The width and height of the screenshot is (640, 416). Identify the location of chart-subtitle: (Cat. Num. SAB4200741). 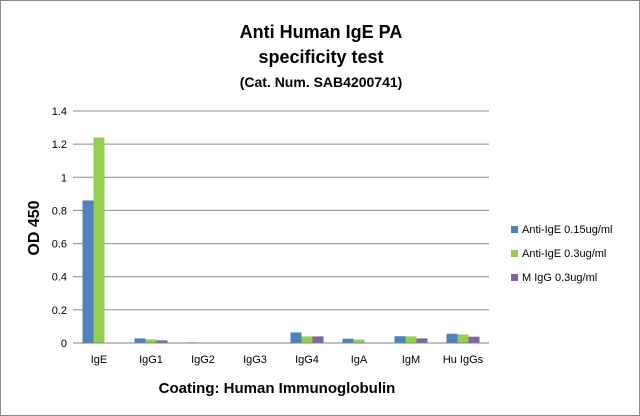
(321, 82).